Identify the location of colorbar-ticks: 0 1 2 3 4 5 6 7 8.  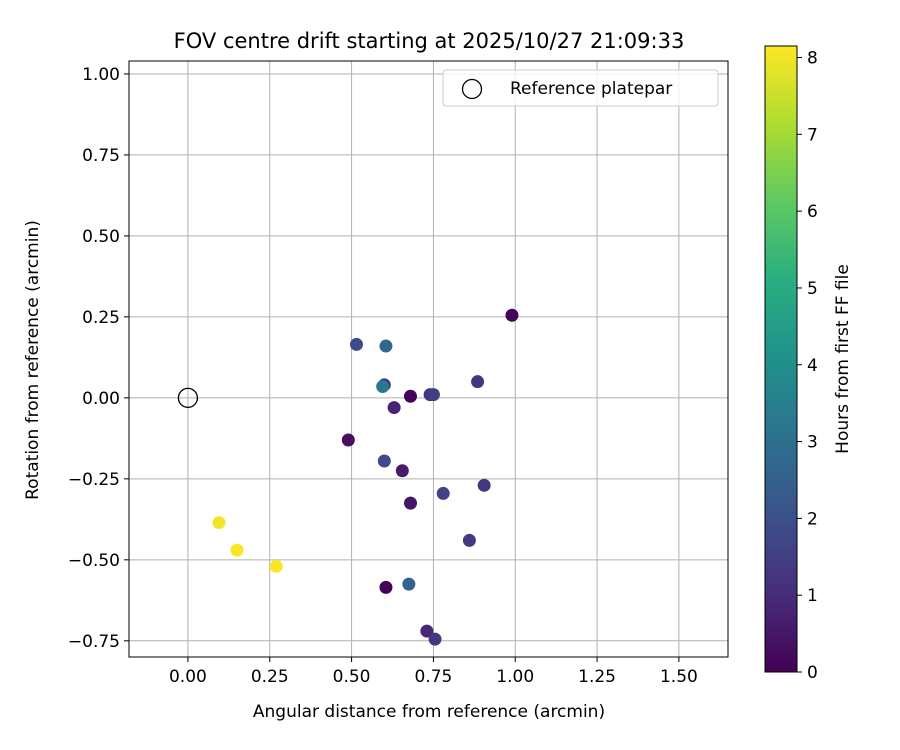
(807, 366).